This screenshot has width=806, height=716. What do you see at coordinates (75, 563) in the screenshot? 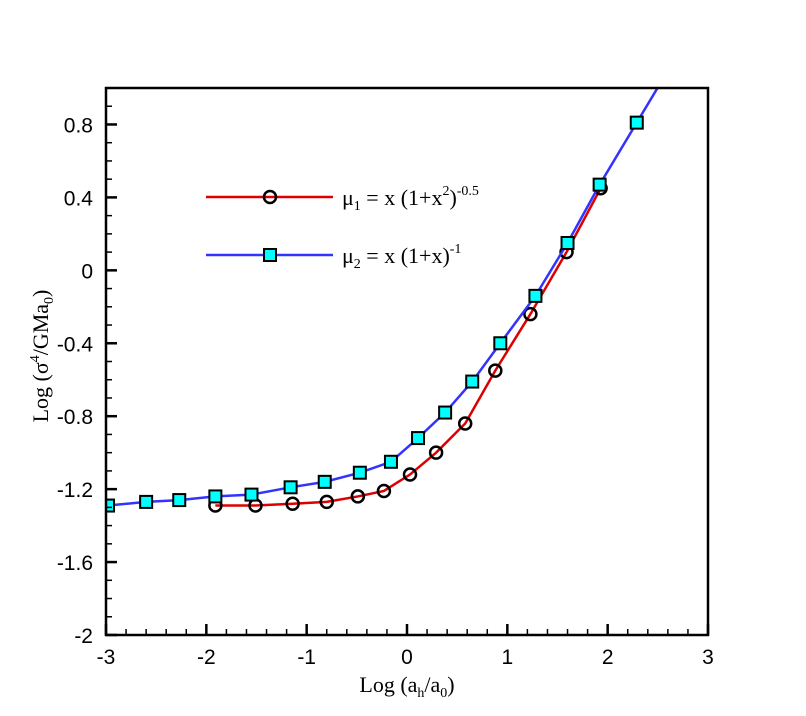
I see `y-tick-label: -1.6` at bounding box center [75, 563].